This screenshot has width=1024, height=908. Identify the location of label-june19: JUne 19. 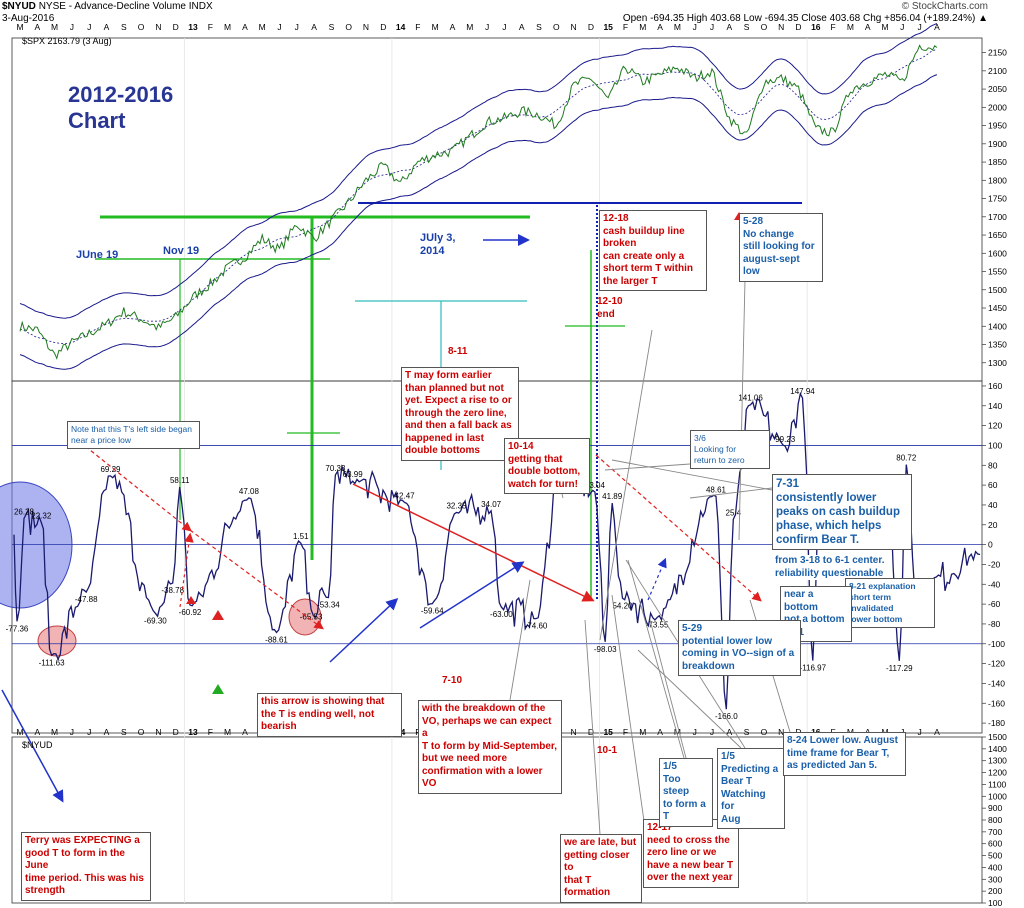
(97, 255).